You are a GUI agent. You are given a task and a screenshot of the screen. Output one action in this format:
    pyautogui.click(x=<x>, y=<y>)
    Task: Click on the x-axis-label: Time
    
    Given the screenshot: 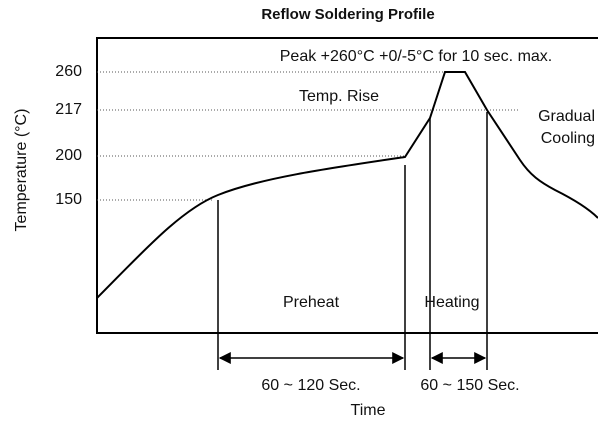 What is the action you would take?
    pyautogui.click(x=368, y=410)
    